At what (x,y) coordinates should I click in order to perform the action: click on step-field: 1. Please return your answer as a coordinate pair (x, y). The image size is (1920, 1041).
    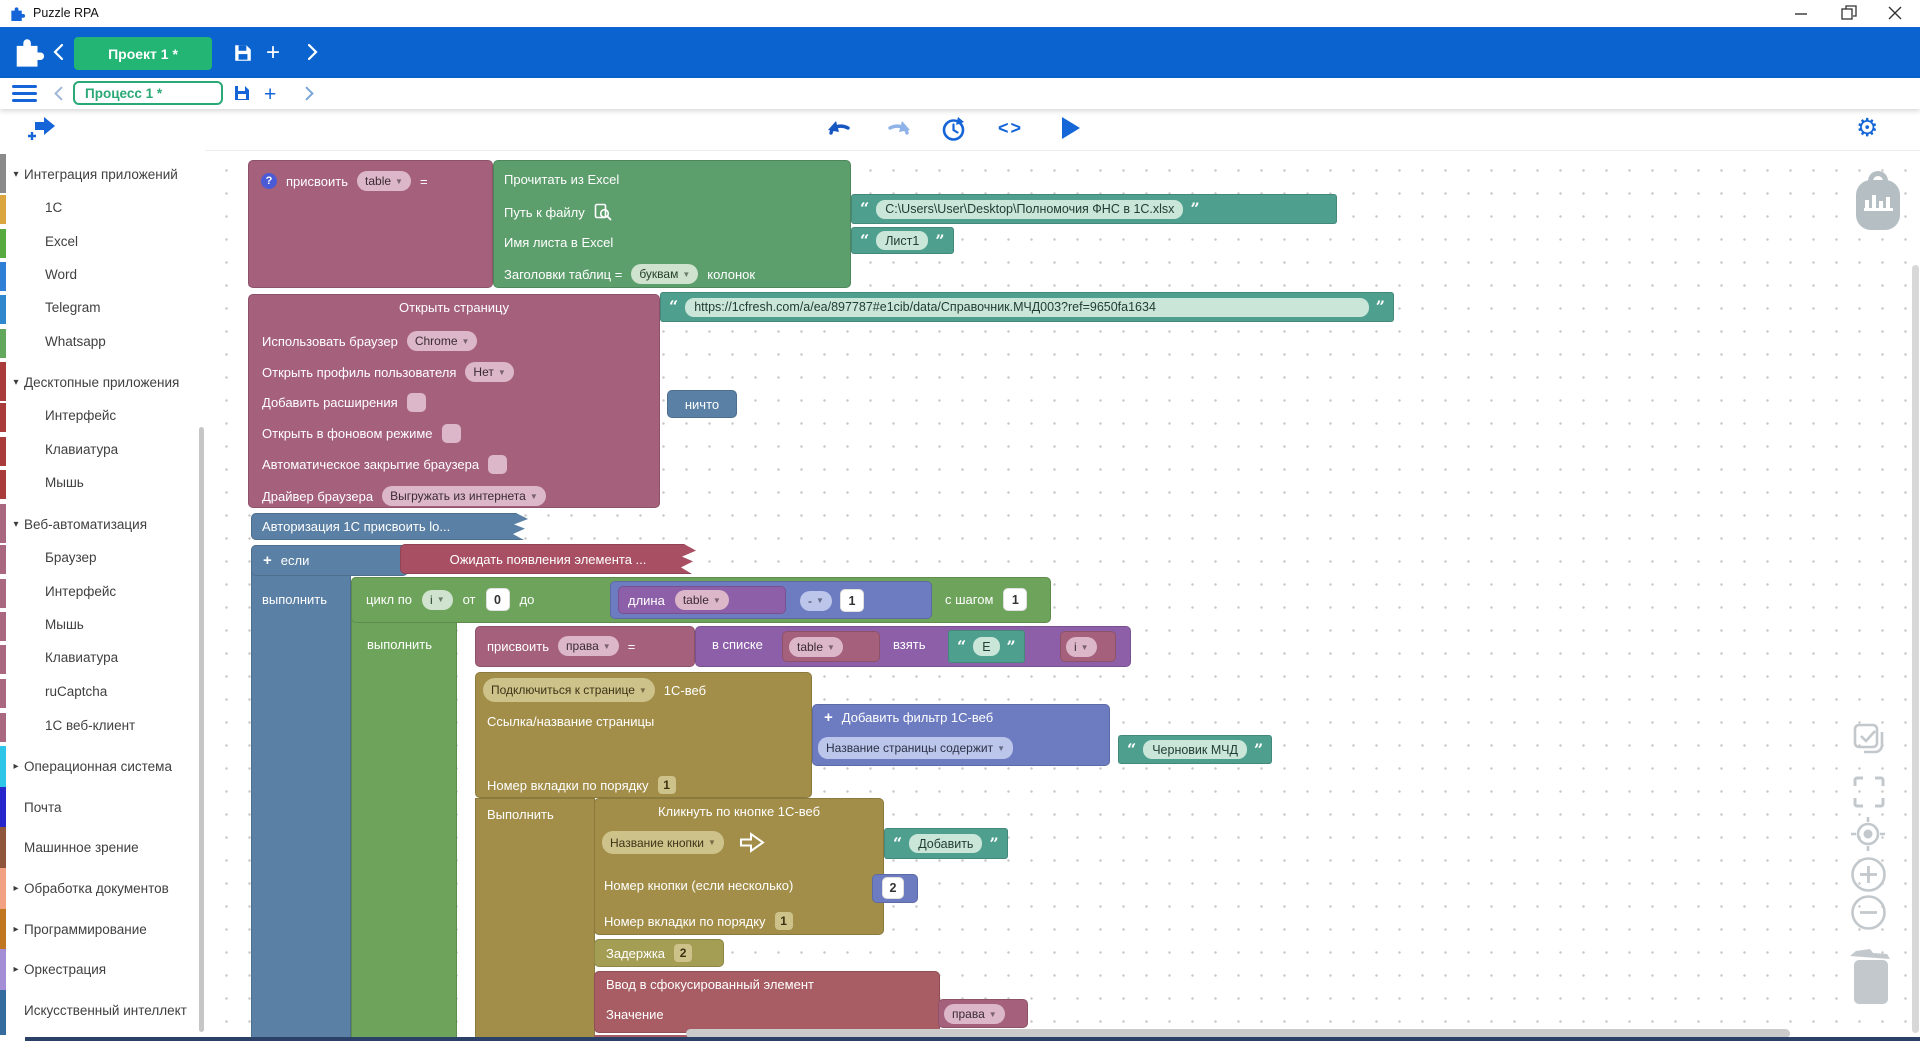
    Looking at the image, I should click on (1015, 599).